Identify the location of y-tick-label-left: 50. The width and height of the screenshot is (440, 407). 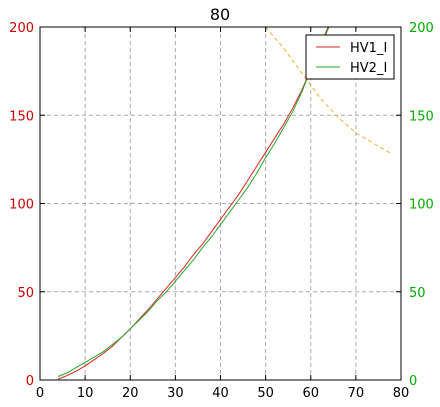
(25, 293).